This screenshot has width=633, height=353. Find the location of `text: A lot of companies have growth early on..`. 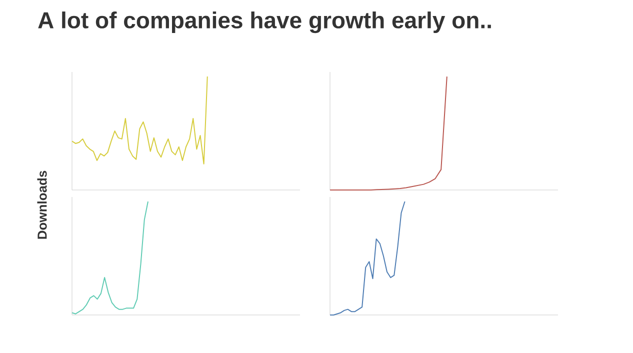

text: A lot of companies have growth early on.. is located at coordinates (264, 23).